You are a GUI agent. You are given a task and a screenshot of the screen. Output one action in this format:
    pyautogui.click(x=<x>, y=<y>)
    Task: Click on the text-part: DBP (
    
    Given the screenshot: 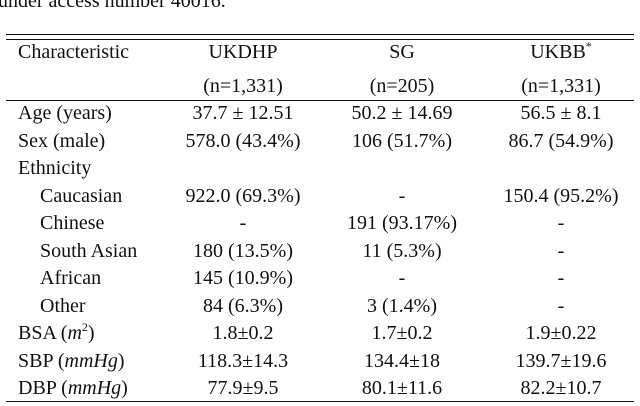 What is the action you would take?
    pyautogui.click(x=43, y=388)
    